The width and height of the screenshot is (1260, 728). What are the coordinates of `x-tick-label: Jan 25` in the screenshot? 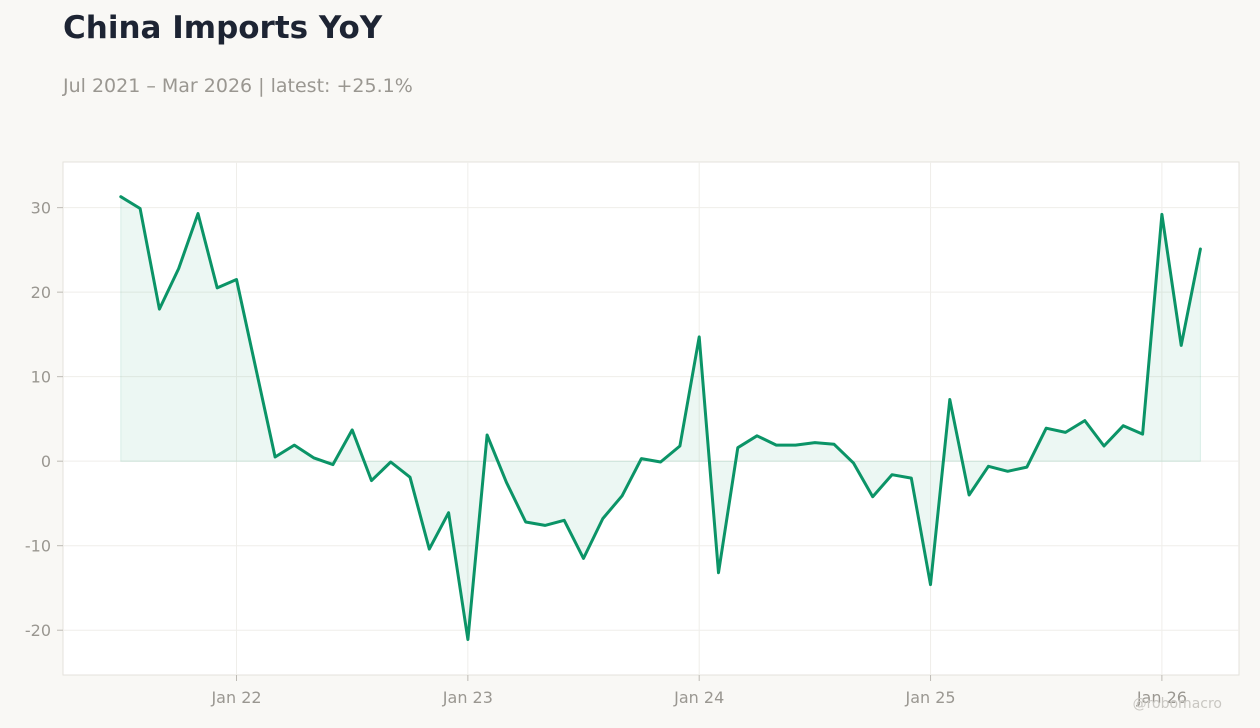 It's located at (929, 697).